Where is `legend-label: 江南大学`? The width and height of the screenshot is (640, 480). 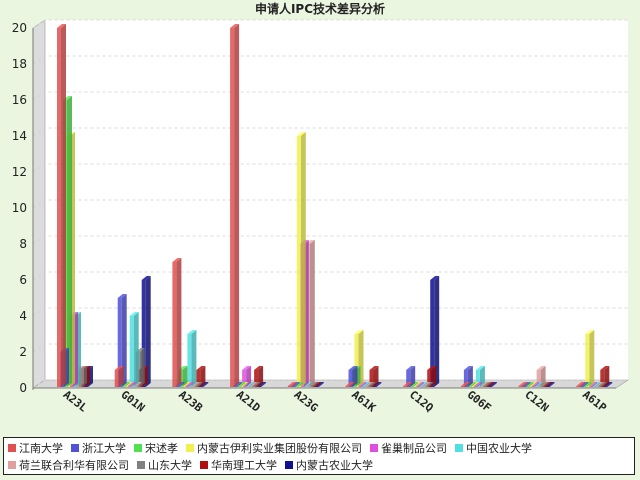
legend-label: 江南大学 is located at coordinates (41, 448).